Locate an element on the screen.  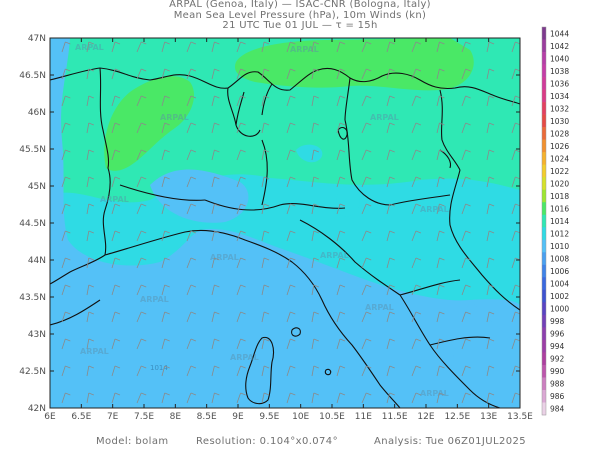
colorbar-level-label: 1014 is located at coordinates (559, 221).